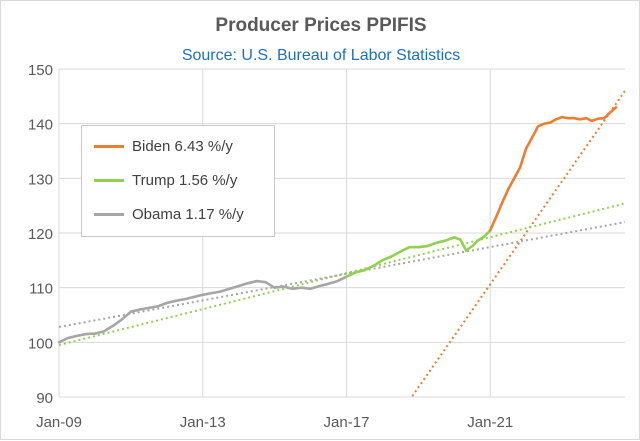 The height and width of the screenshot is (441, 640). What do you see at coordinates (321, 25) in the screenshot?
I see `chart-title: Producer Prices PPIFIS` at bounding box center [321, 25].